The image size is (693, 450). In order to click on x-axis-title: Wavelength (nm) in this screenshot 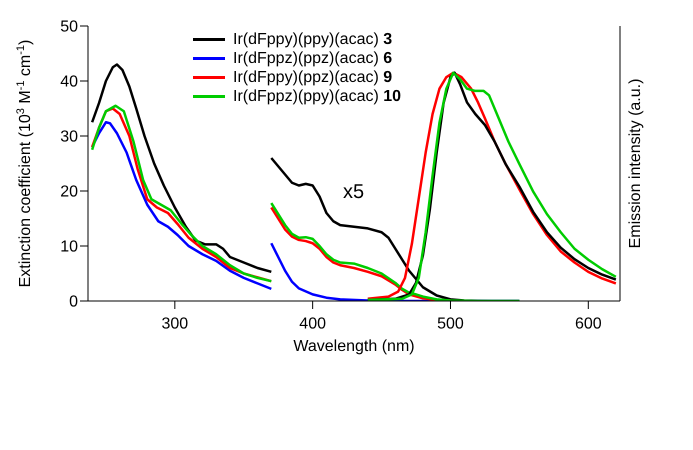, I will do `click(354, 346)`.